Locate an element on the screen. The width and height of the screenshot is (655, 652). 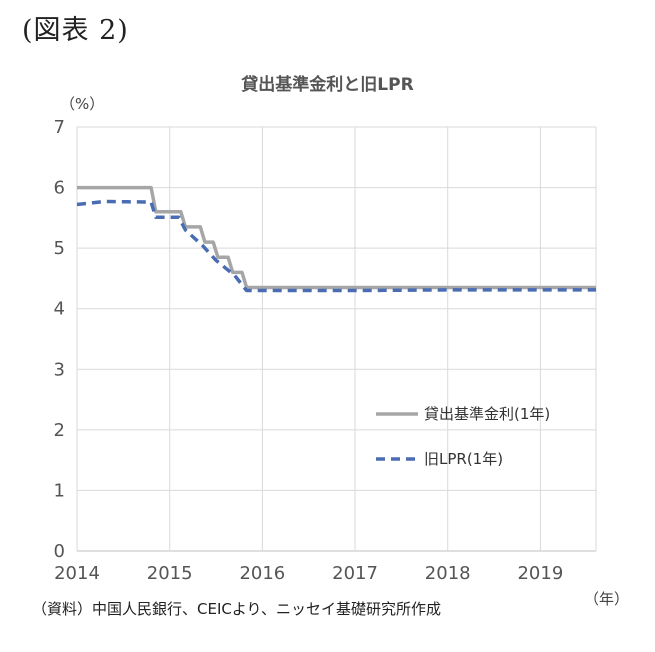
source-note: （資料）中国人民銀行、CEICより、ニッセイ基礎研究所作成 is located at coordinates (236, 609).